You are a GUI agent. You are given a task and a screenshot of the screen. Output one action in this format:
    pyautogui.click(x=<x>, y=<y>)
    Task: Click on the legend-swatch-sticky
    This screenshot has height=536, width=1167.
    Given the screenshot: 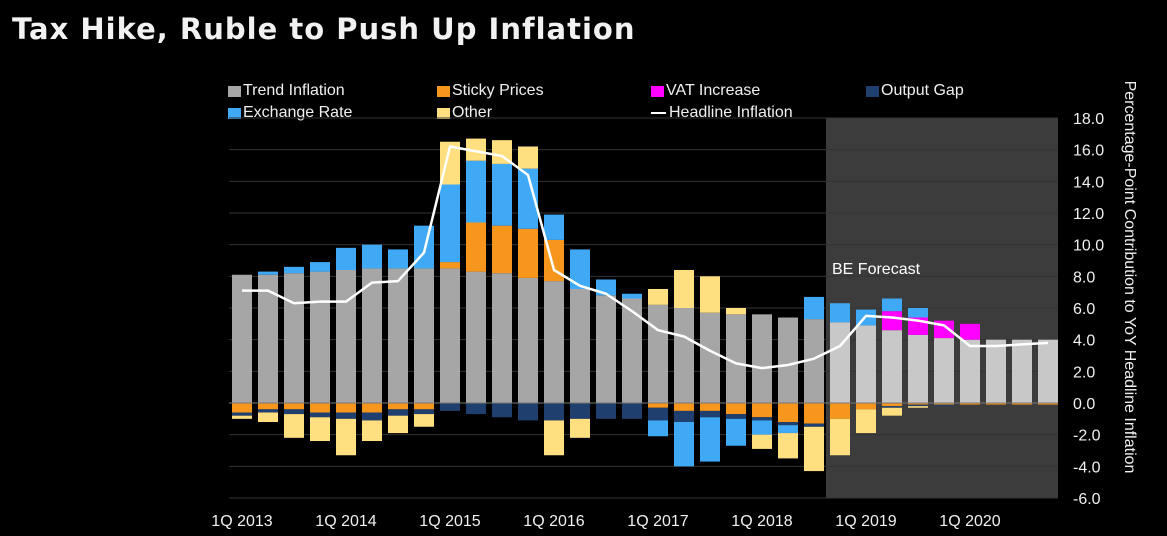 What is the action you would take?
    pyautogui.click(x=443, y=91)
    